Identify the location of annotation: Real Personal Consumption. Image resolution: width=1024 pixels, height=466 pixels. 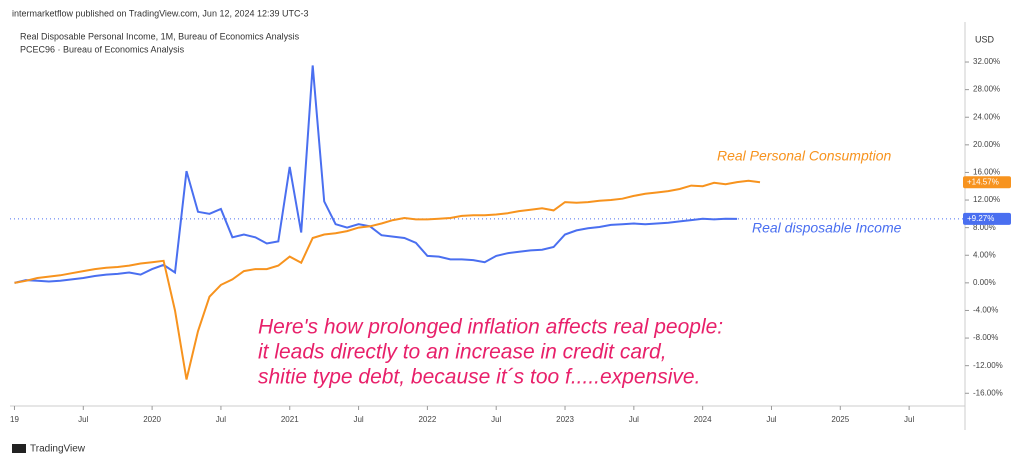
(804, 156).